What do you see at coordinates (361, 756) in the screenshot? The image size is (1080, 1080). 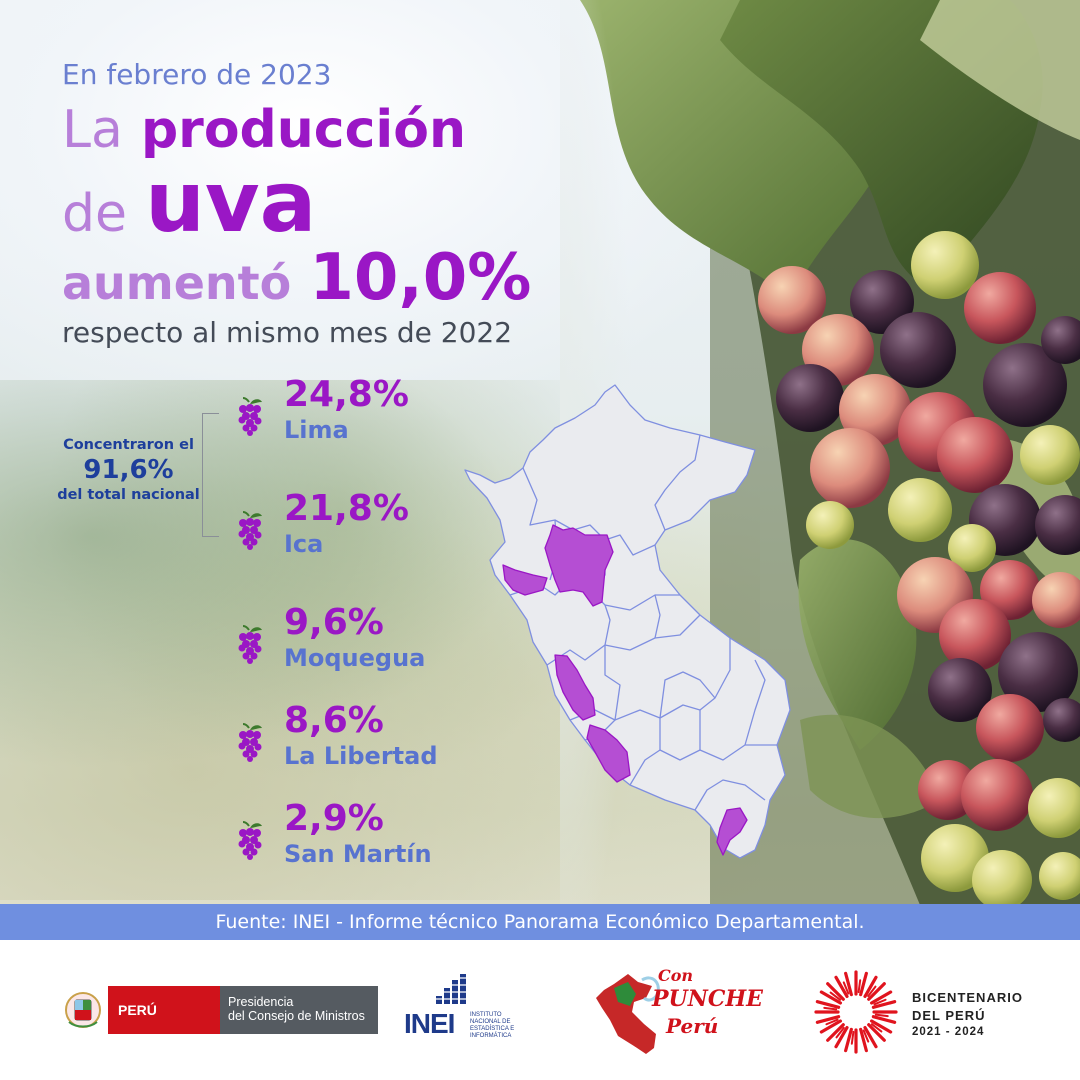 I see `region-name: La Libertad` at bounding box center [361, 756].